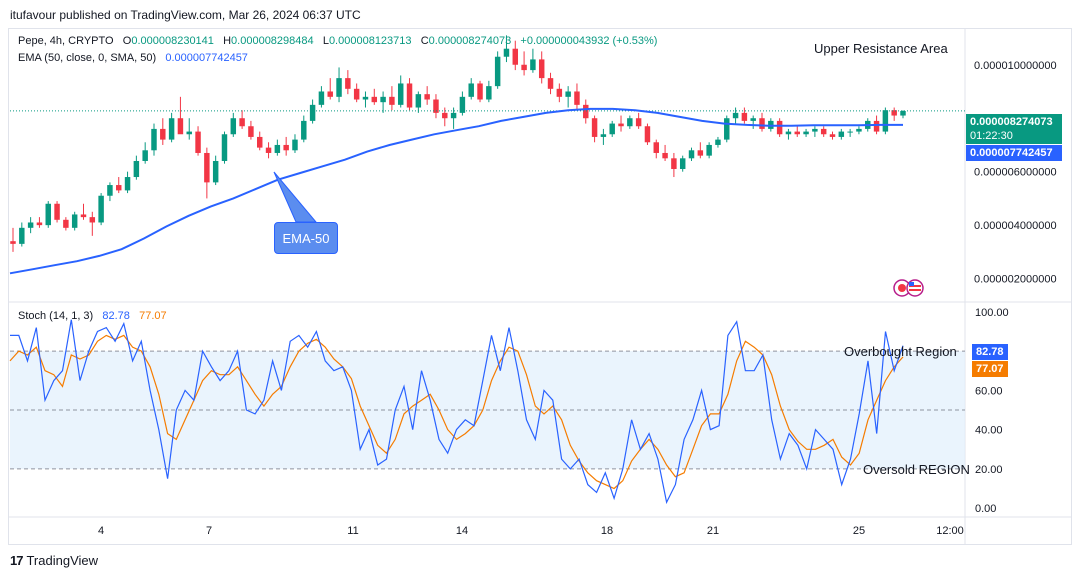 Image resolution: width=1080 pixels, height=579 pixels. What do you see at coordinates (56, 316) in the screenshot?
I see `stoch-label: Stoch (14, 1, 3)` at bounding box center [56, 316].